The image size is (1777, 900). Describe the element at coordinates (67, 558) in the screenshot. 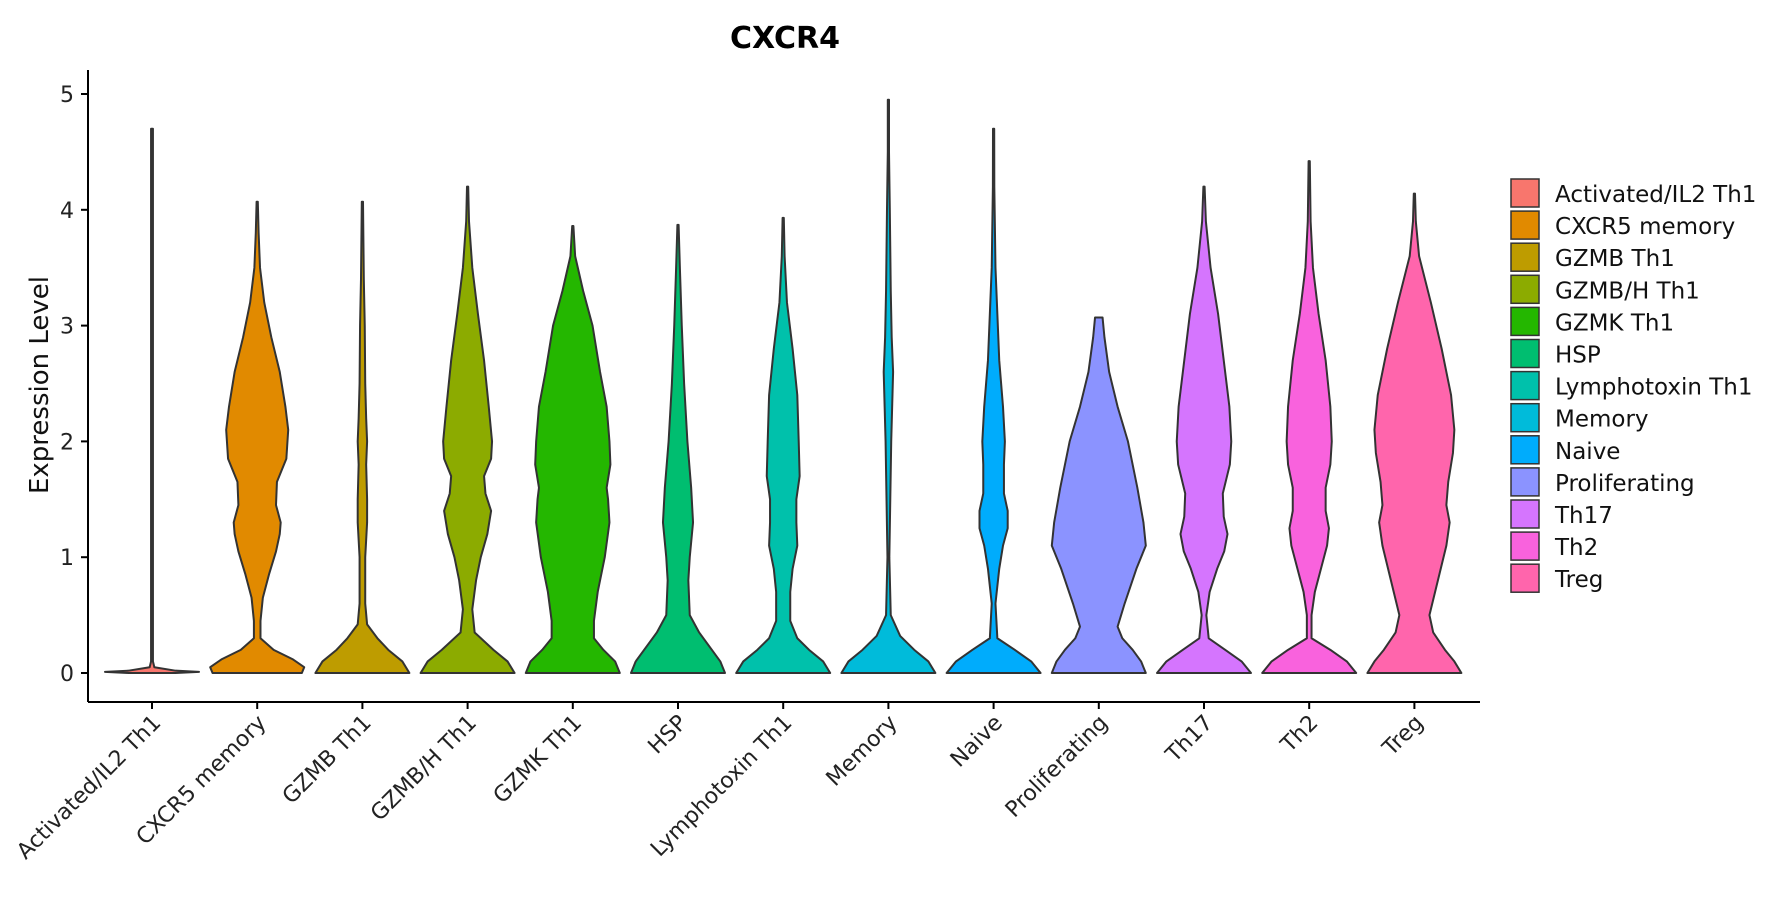

I see `y-tick-label: 1` at that location.